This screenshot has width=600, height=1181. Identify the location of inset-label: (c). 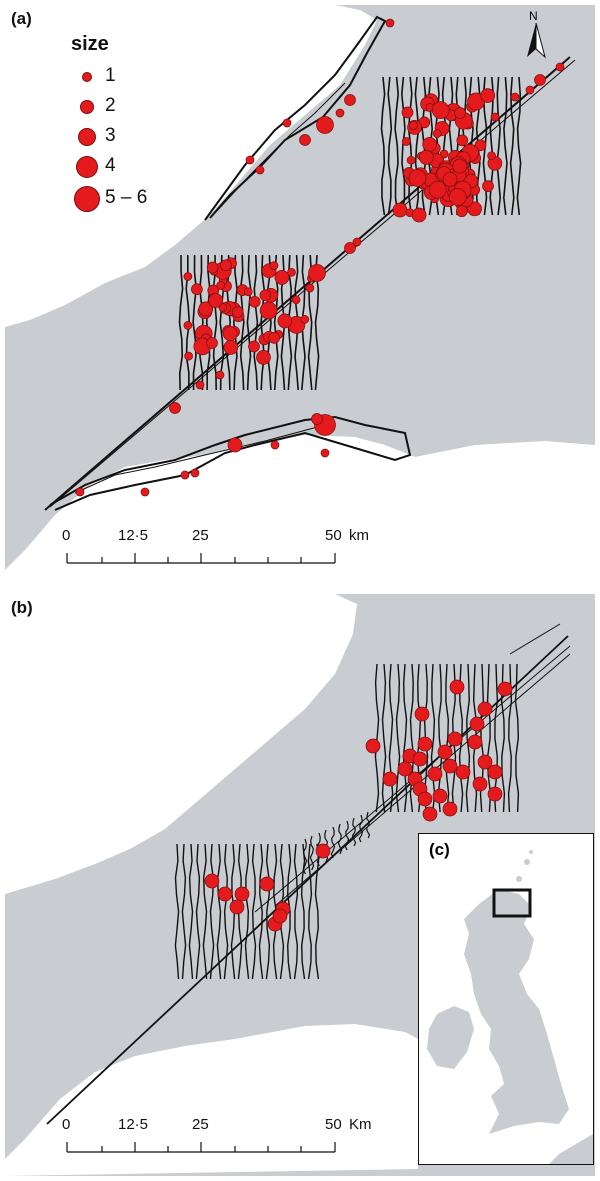
(439, 849).